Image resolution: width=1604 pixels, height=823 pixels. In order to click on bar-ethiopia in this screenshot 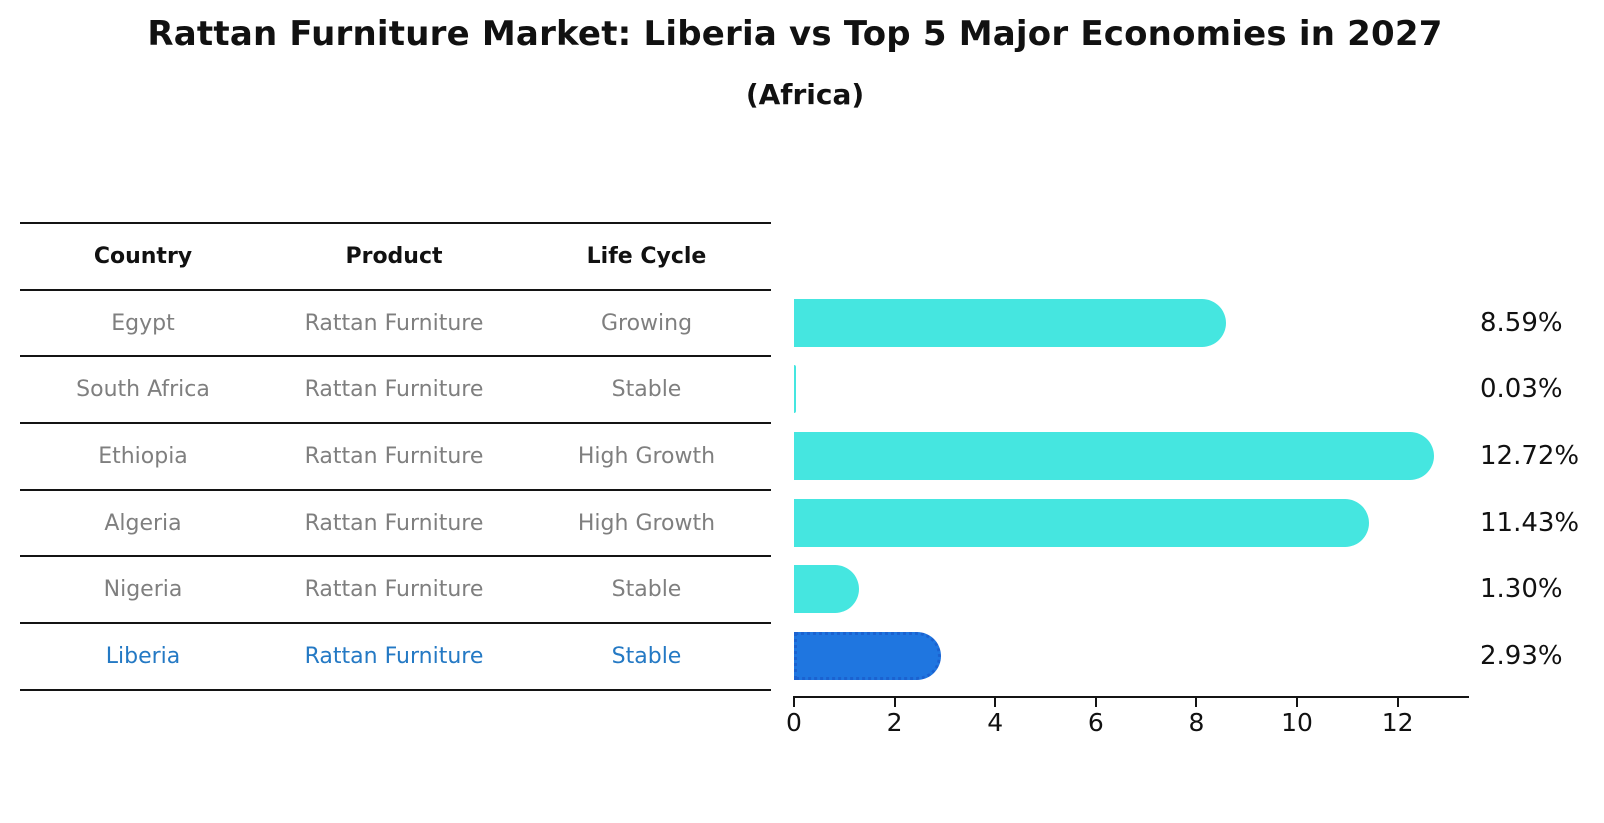, I will do `click(1114, 456)`.